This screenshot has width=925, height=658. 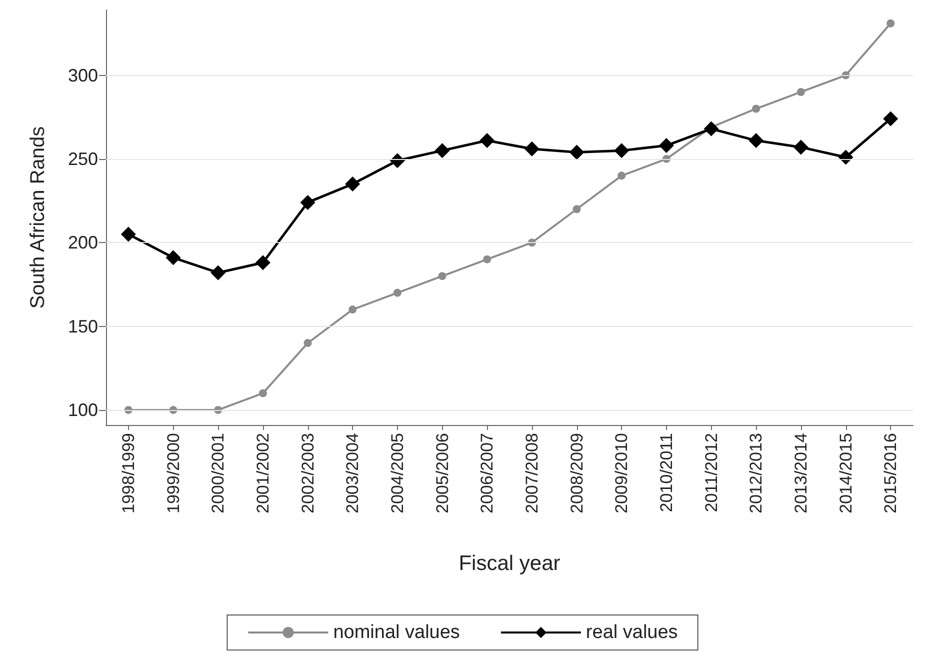 I want to click on y-tick-label: 150, so click(x=83, y=326).